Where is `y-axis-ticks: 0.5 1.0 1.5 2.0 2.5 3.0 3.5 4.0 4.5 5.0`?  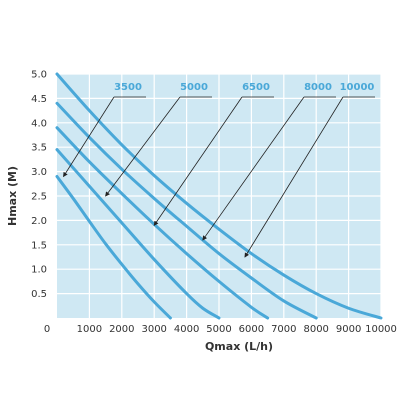
y-axis-ticks: 0.5 1.0 1.5 2.0 2.5 3.0 3.5 4.0 4.5 5.0 is located at coordinates (39, 185).